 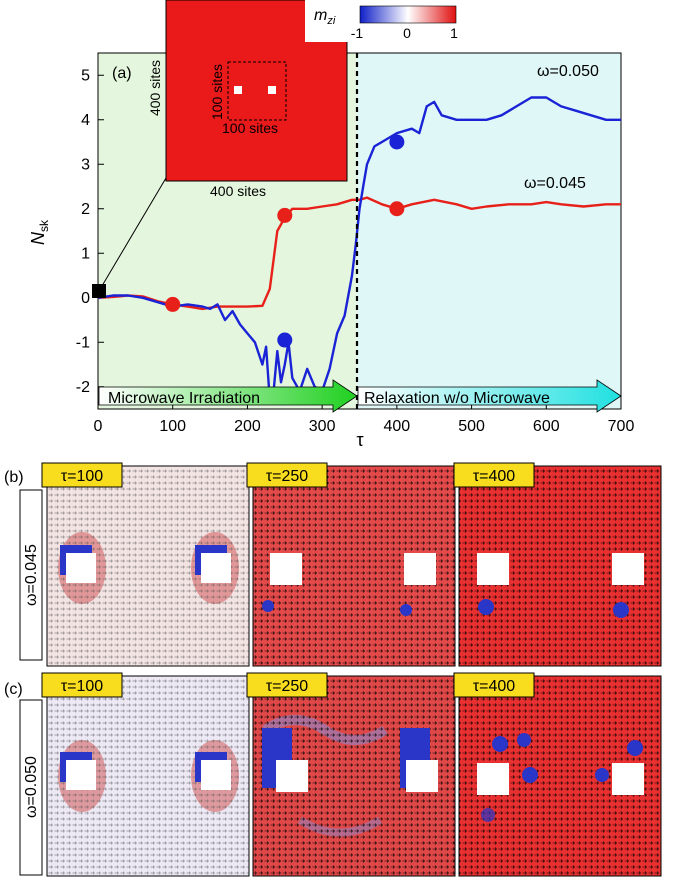 What do you see at coordinates (14, 477) in the screenshot?
I see `panel-b-label: (b)` at bounding box center [14, 477].